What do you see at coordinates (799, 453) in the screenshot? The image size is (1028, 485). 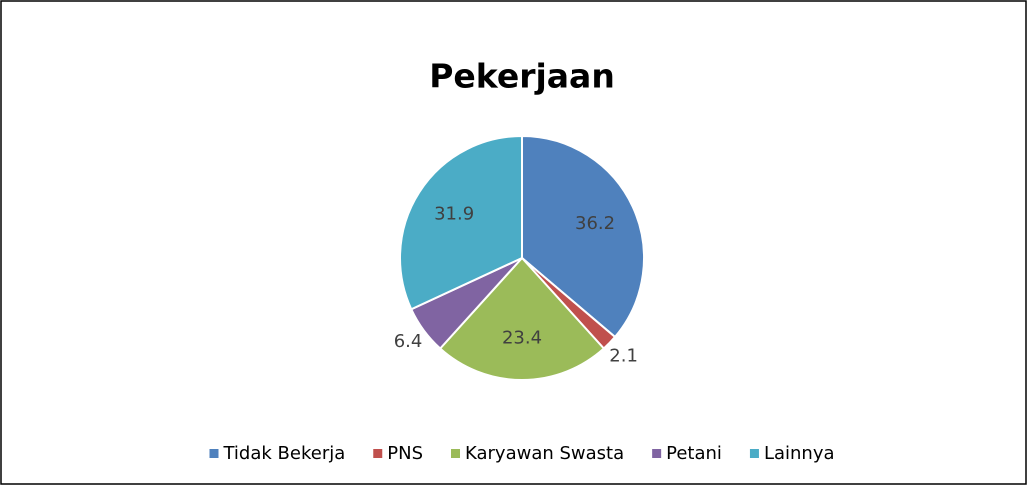 I see `legend-label: Lainnya` at bounding box center [799, 453].